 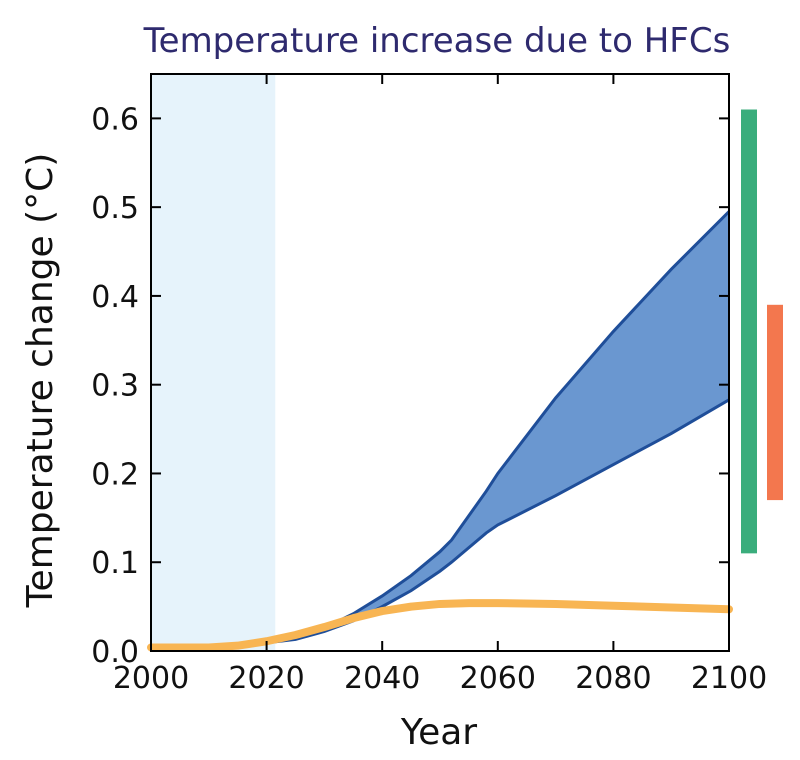 I want to click on x-tick-label: 2100, so click(x=729, y=678).